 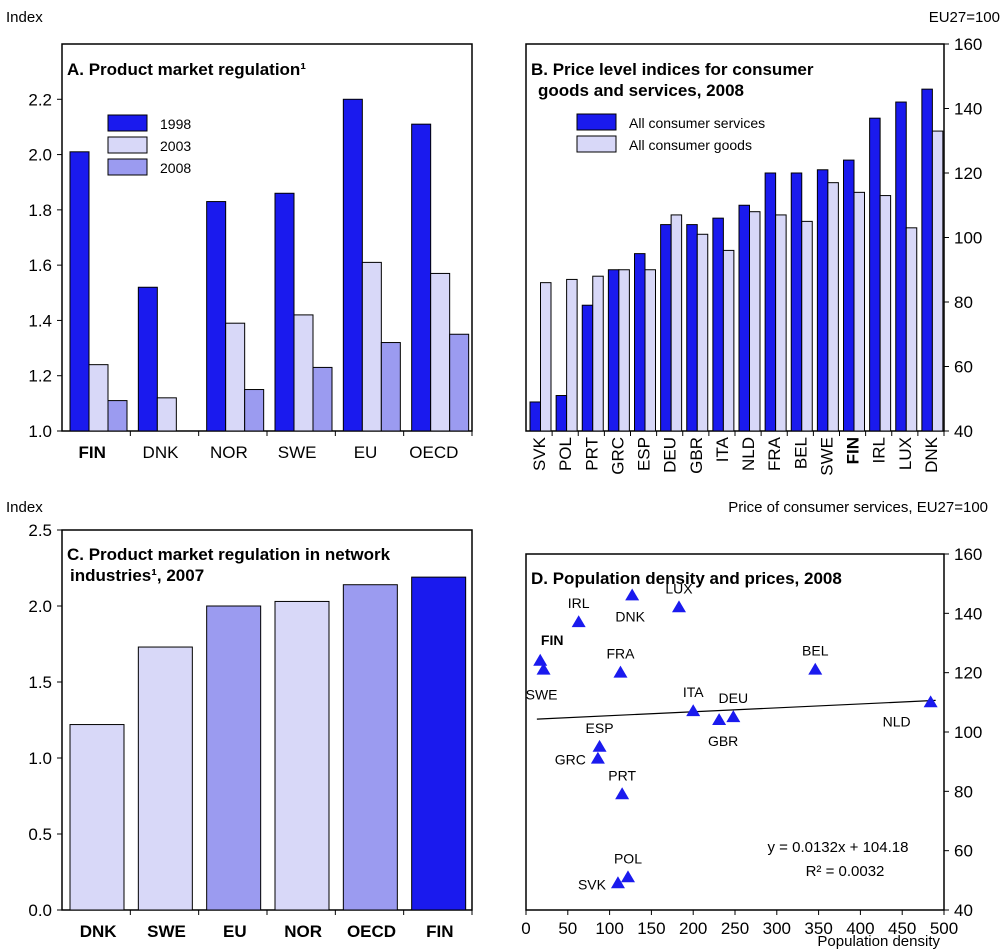 What do you see at coordinates (630, 617) in the screenshot?
I see `panel-d-label-dnk: DNK` at bounding box center [630, 617].